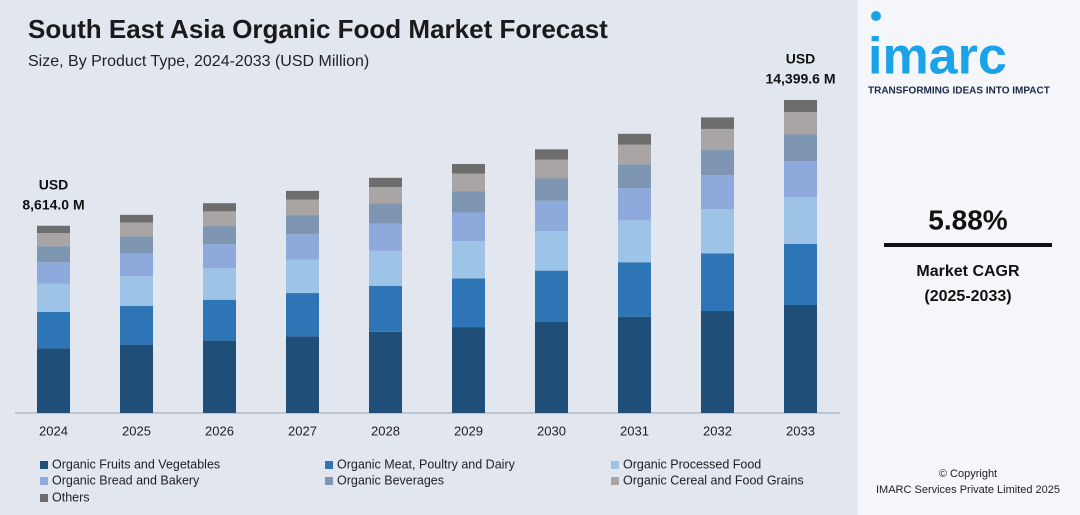 Image resolution: width=1080 pixels, height=515 pixels. What do you see at coordinates (302, 430) in the screenshot?
I see `x-tick-label: 2027` at bounding box center [302, 430].